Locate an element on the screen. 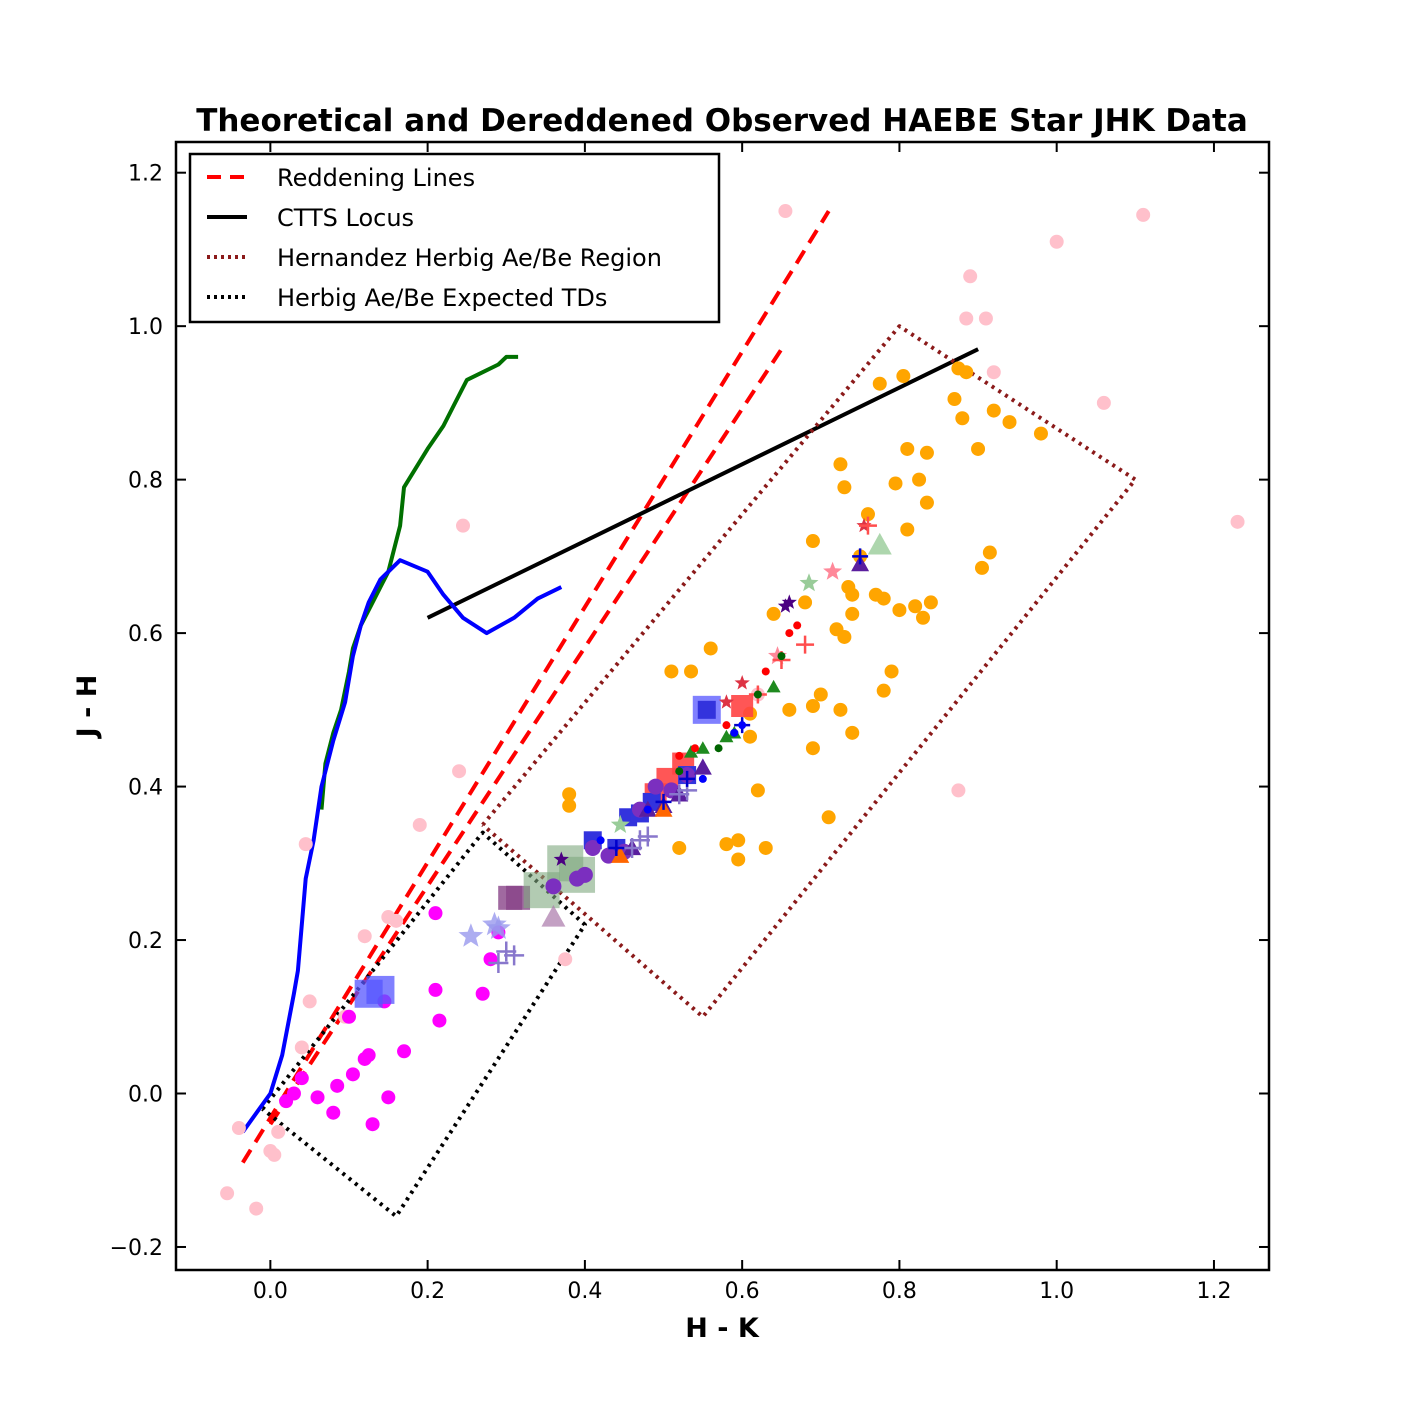  legend-frame is located at coordinates (454, 238).